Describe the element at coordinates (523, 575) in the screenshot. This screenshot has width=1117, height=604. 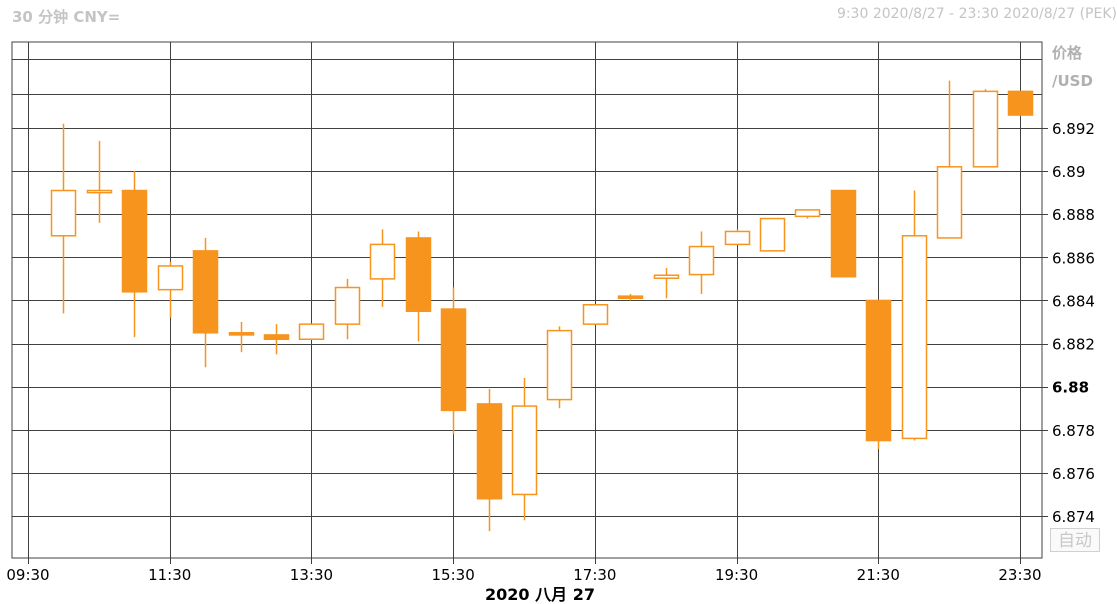
I see `time-axis: 09:30 11:30 13:30 15:30 17:30 19:30 21:30 23:30` at that location.